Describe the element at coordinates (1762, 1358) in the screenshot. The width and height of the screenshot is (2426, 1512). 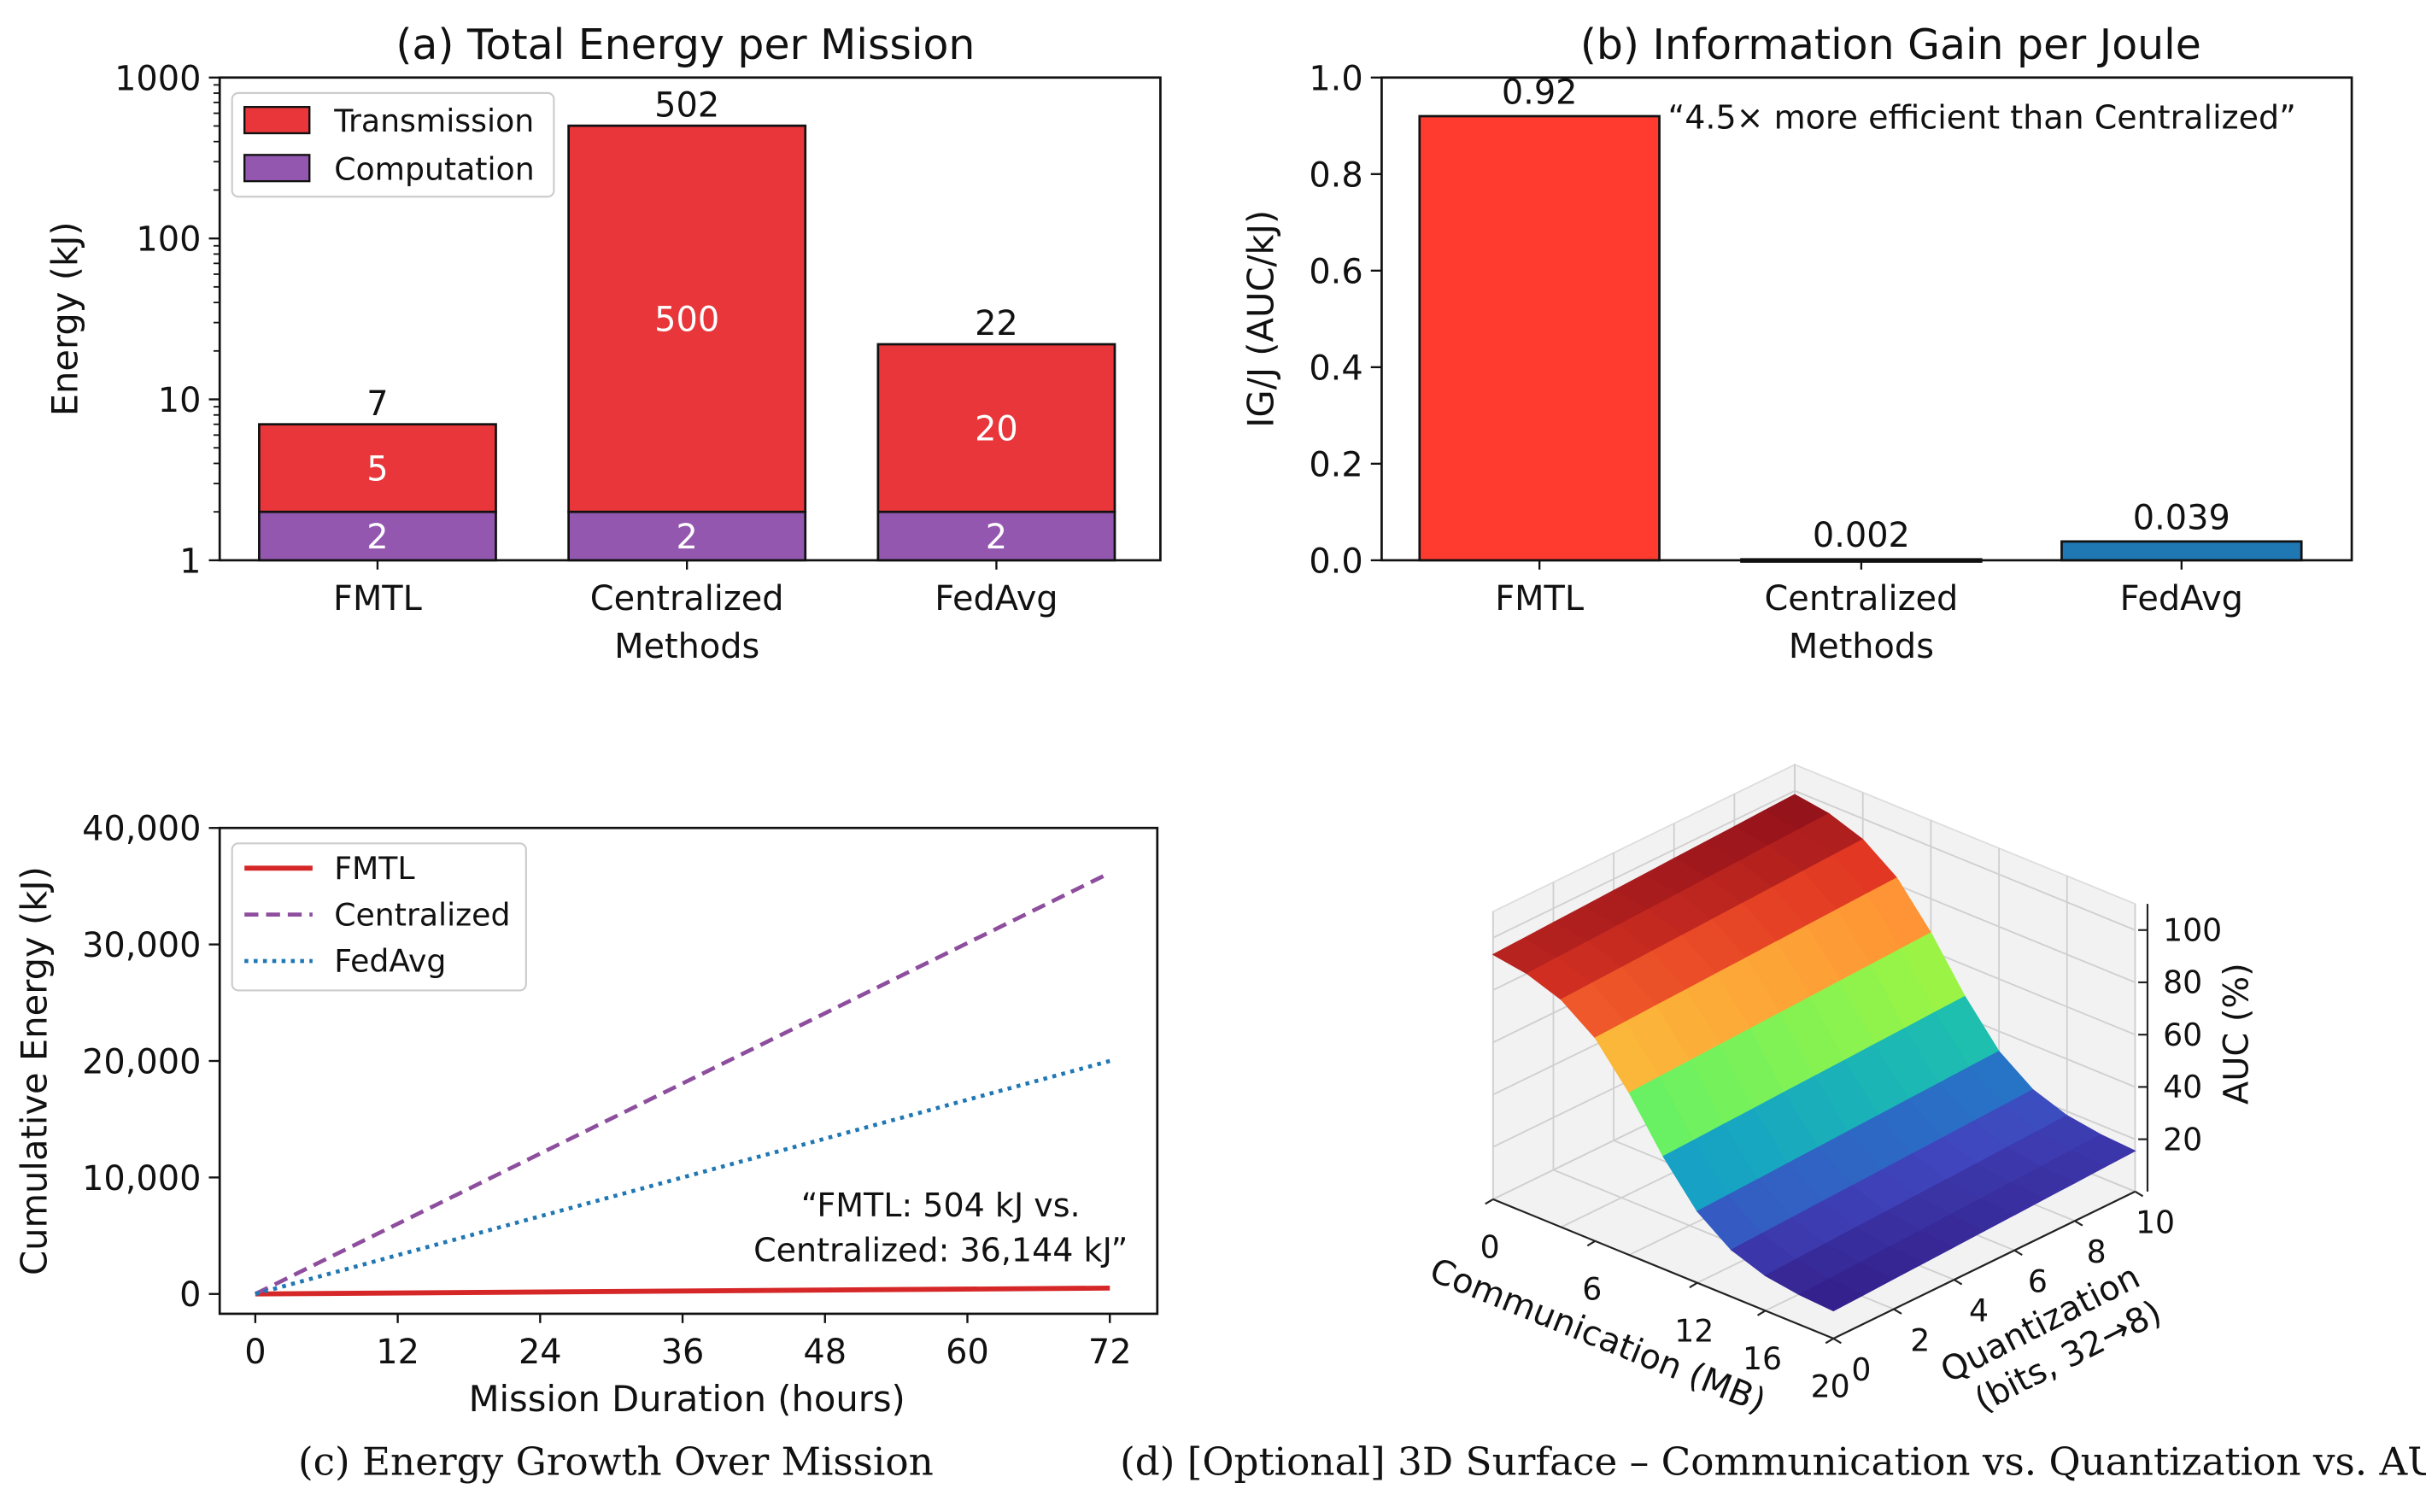
I see `x-tick-label: 16` at that location.